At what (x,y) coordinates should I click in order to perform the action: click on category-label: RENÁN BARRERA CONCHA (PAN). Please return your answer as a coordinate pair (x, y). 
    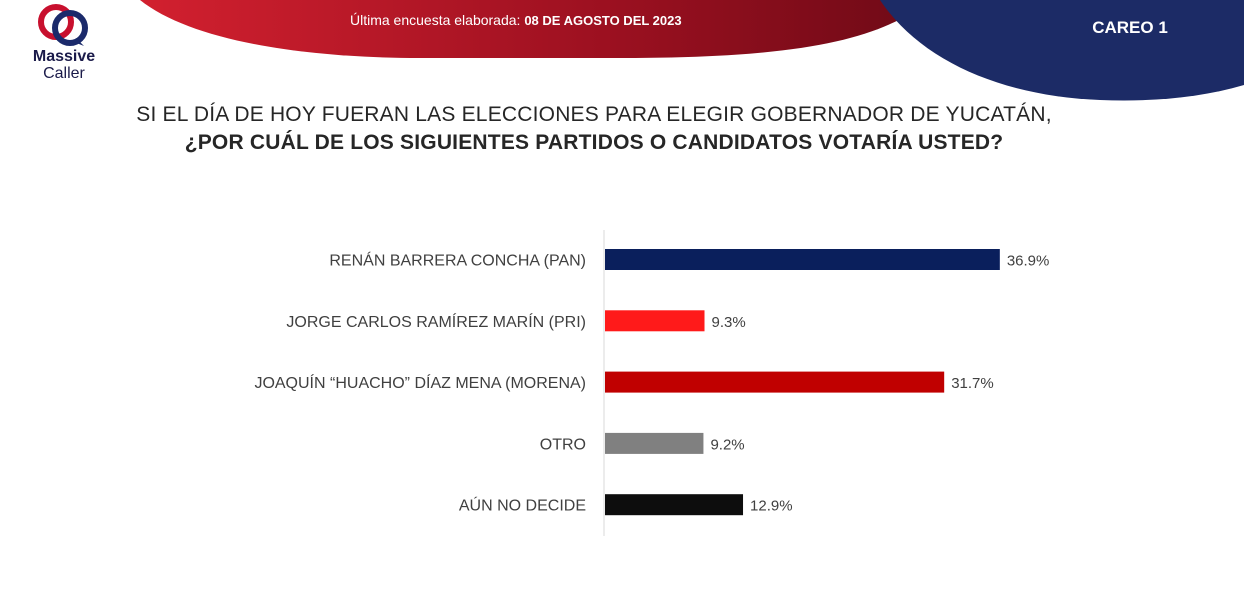
    Looking at the image, I should click on (457, 260).